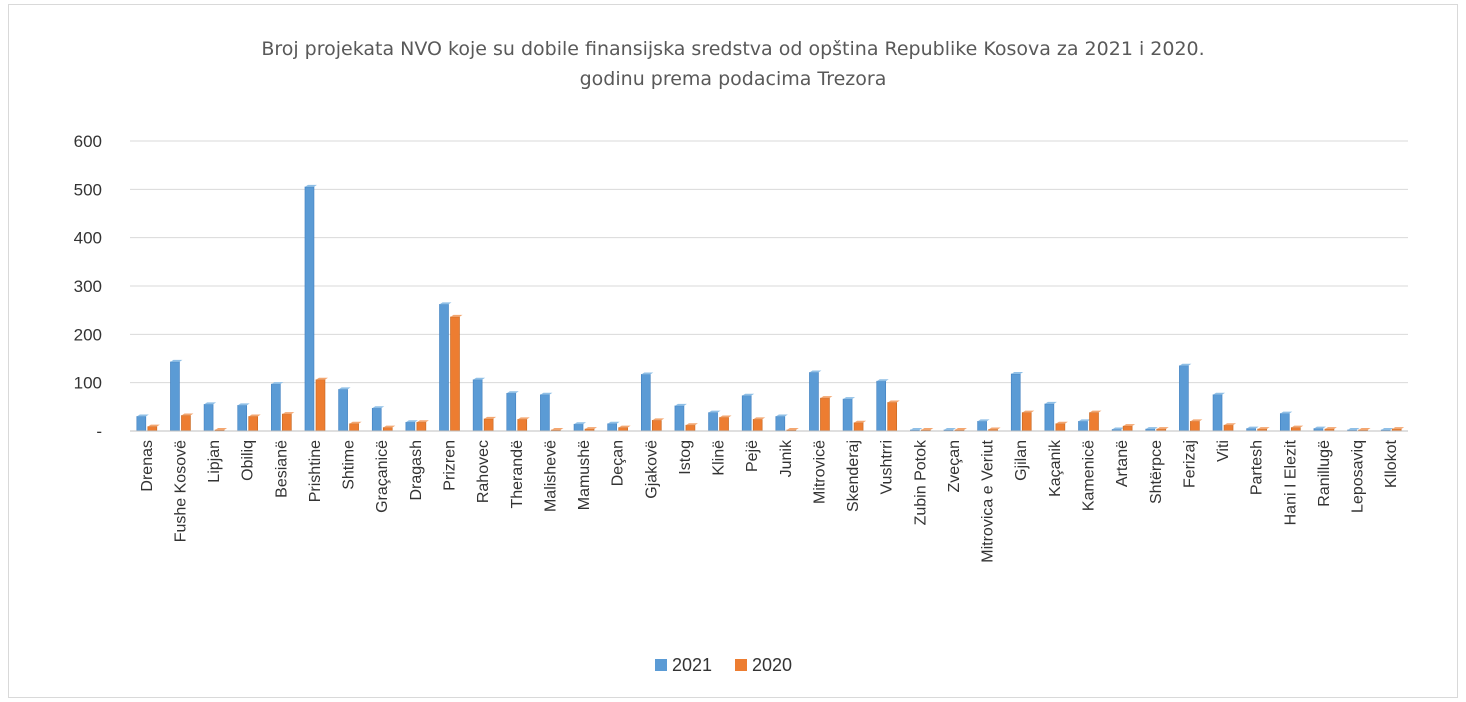  What do you see at coordinates (741, 665) in the screenshot?
I see `legend-swatch-2020` at bounding box center [741, 665].